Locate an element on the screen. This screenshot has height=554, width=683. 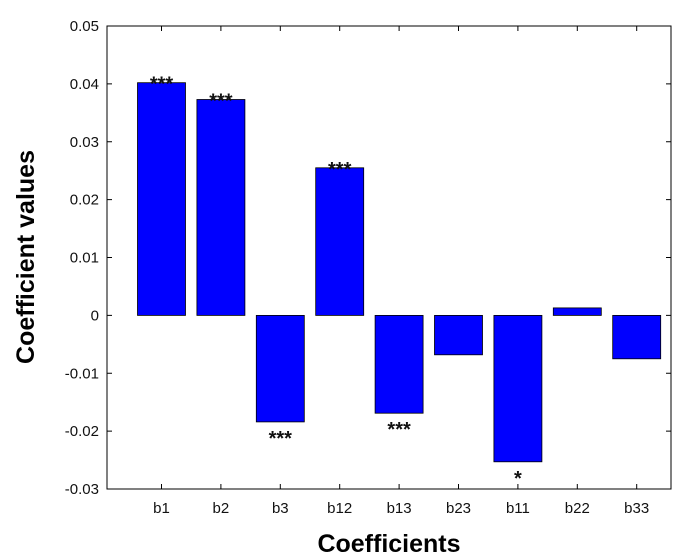
y-tick-label-7: -0.02 is located at coordinates (82, 431).